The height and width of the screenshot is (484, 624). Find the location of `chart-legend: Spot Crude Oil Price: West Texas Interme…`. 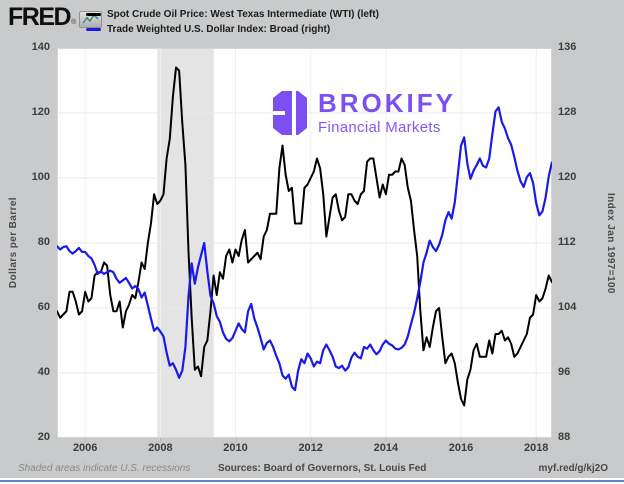

chart-legend: Spot Crude Oil Price: West Texas Interme… is located at coordinates (232, 23).